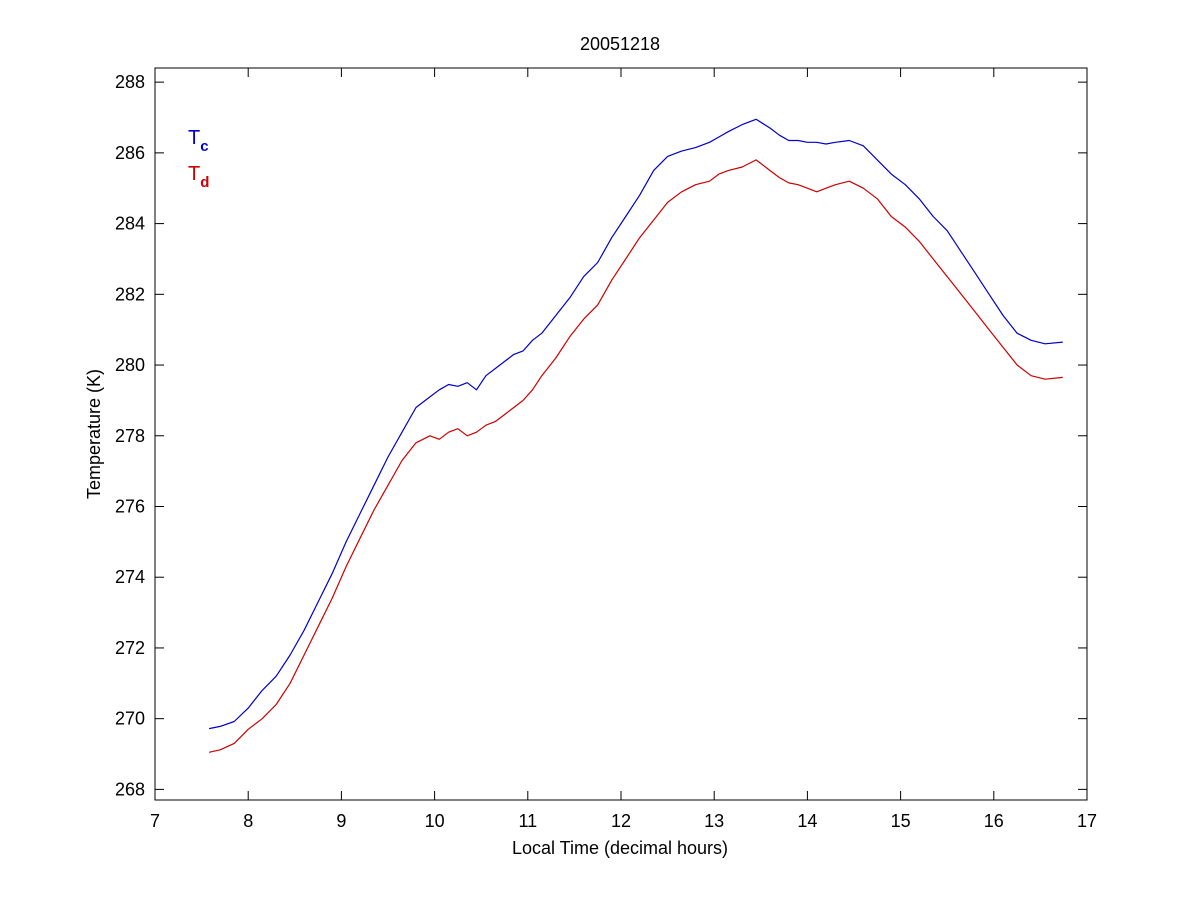  I want to click on y-tick-label: 282, so click(130, 294).